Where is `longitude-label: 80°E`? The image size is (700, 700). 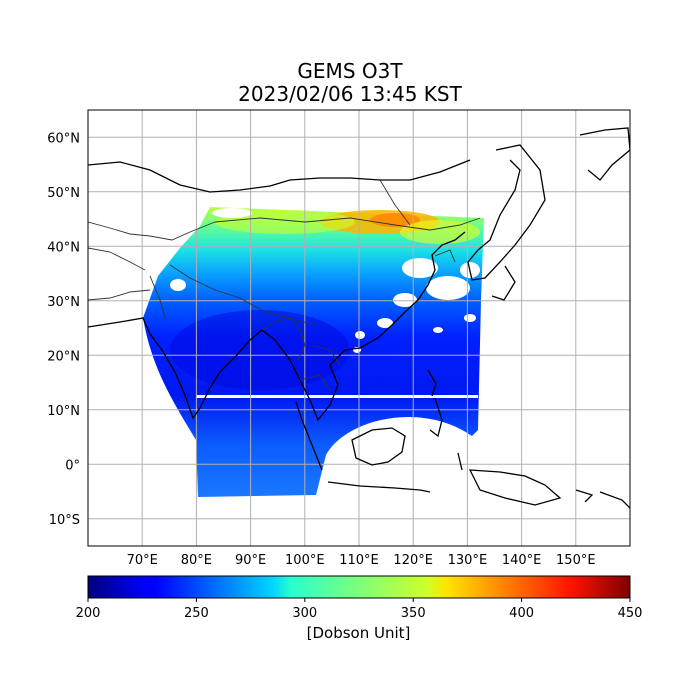
longitude-label: 80°E is located at coordinates (196, 560).